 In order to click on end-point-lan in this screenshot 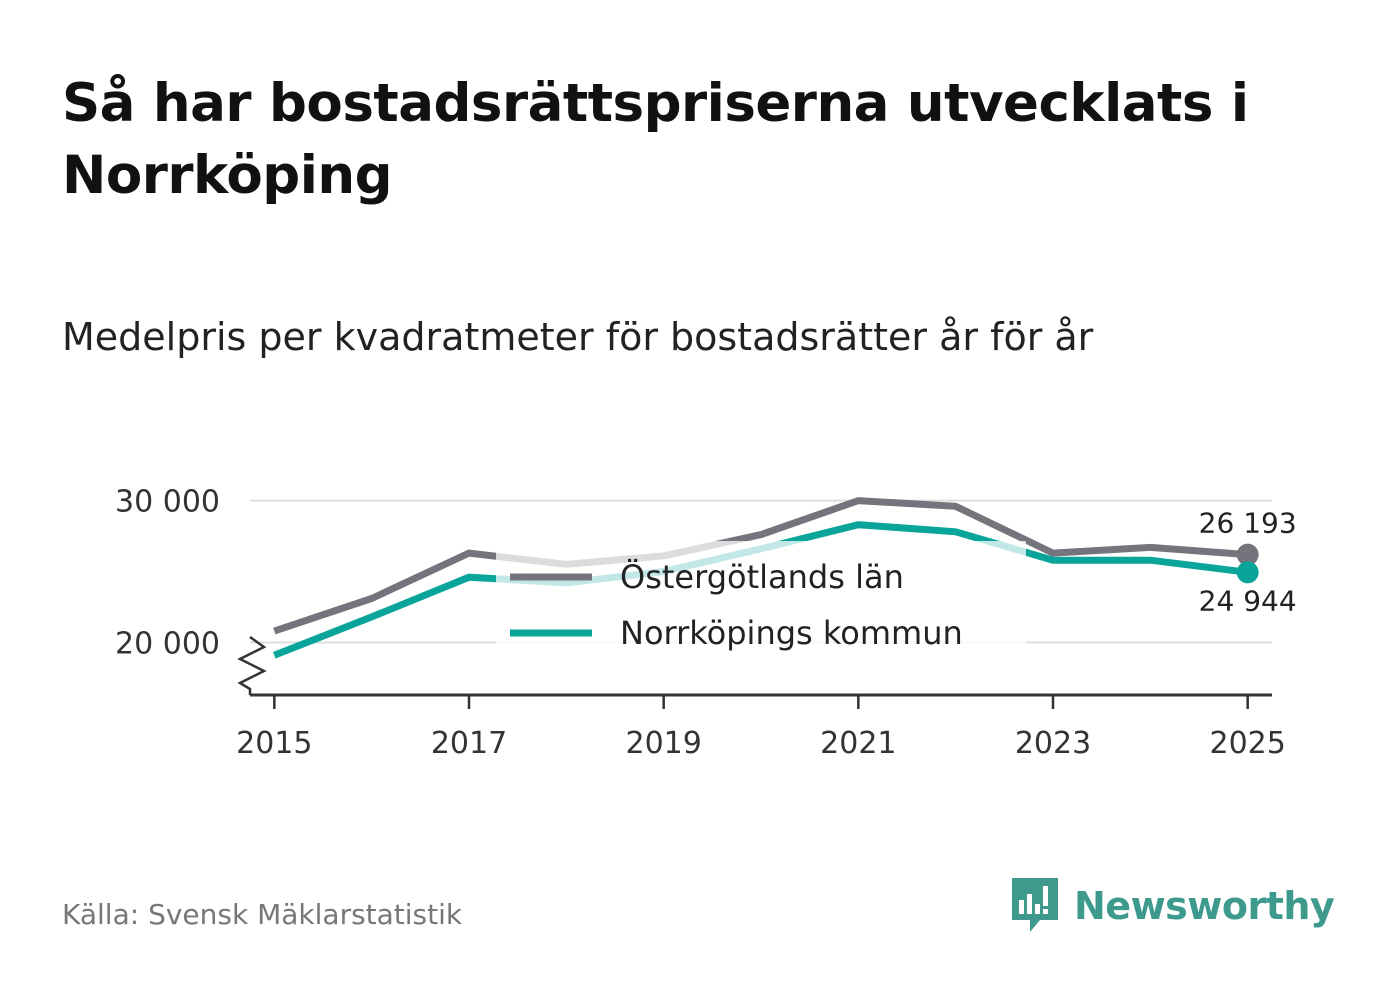, I will do `click(1247, 554)`.